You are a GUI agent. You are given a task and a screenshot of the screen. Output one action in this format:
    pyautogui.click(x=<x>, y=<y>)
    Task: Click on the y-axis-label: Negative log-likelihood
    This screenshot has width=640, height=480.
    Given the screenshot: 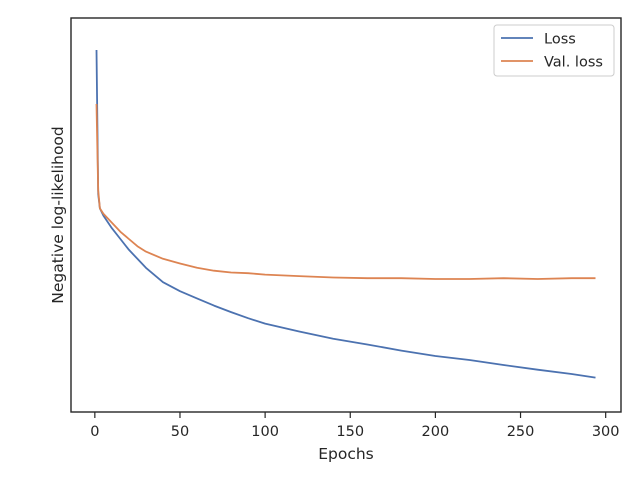 What is the action you would take?
    pyautogui.click(x=58, y=215)
    